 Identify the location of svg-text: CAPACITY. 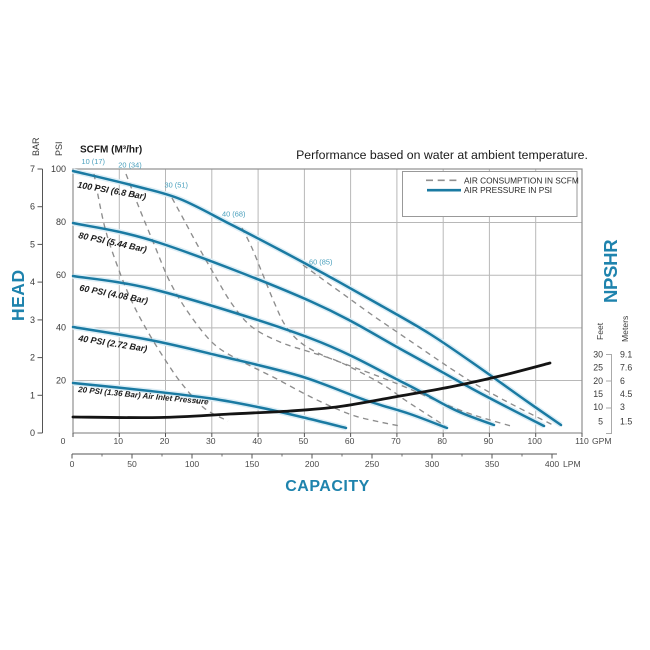
(327, 486).